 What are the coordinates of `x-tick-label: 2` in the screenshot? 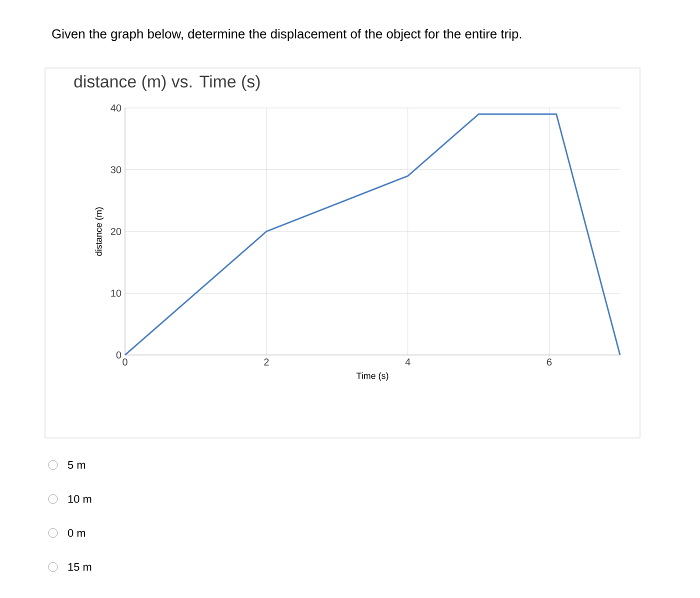 It's located at (266, 362).